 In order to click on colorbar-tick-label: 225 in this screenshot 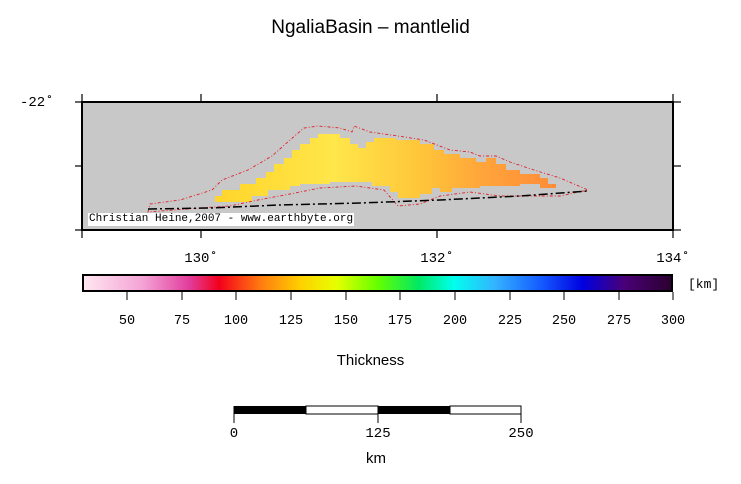, I will do `click(510, 321)`.